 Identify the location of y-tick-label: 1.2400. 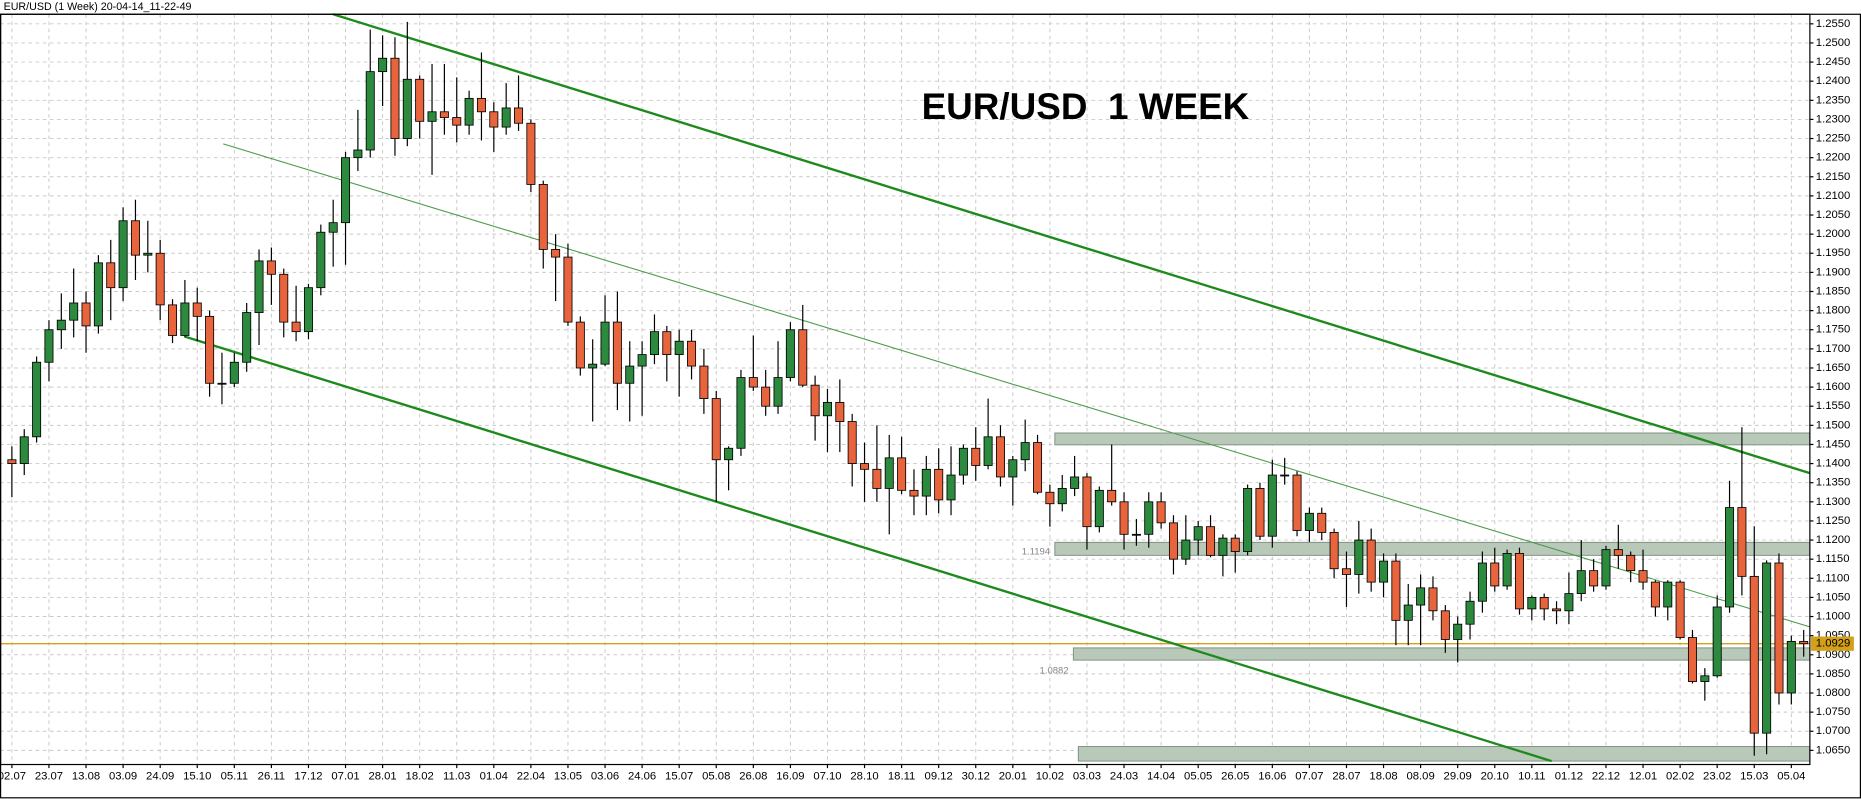
(1833, 81).